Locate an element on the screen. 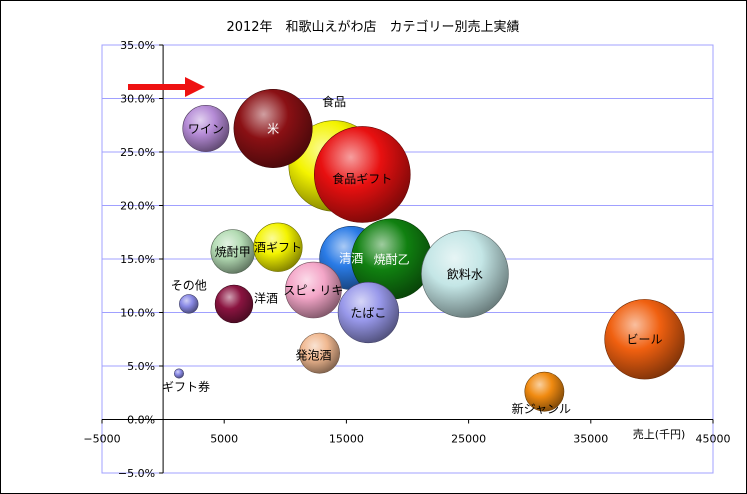 This screenshot has height=494, width=747. bubble-label-8: 飲料水 is located at coordinates (465, 273).